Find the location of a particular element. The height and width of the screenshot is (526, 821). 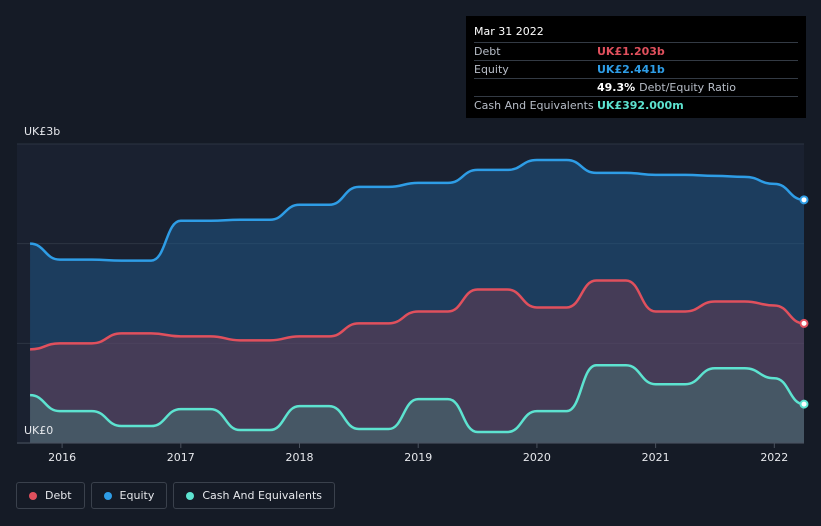

legend-item-debt: Debt is located at coordinates (50, 495).